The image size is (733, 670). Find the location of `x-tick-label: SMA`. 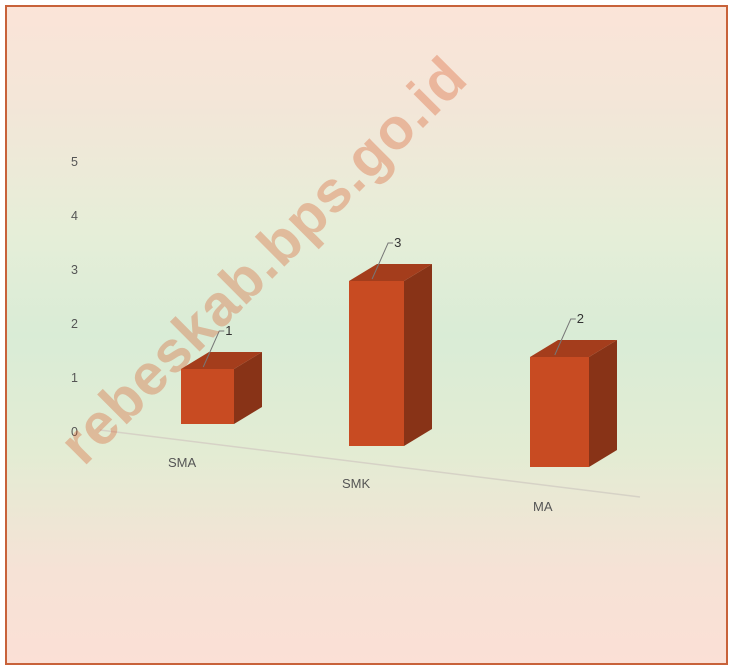

x-tick-label: SMA is located at coordinates (182, 462).